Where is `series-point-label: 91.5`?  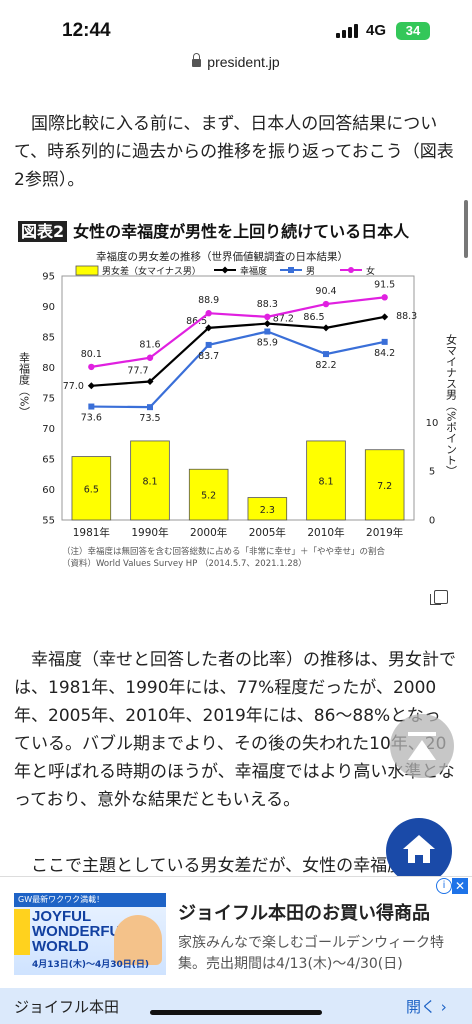
series-point-label: 91.5 is located at coordinates (384, 284).